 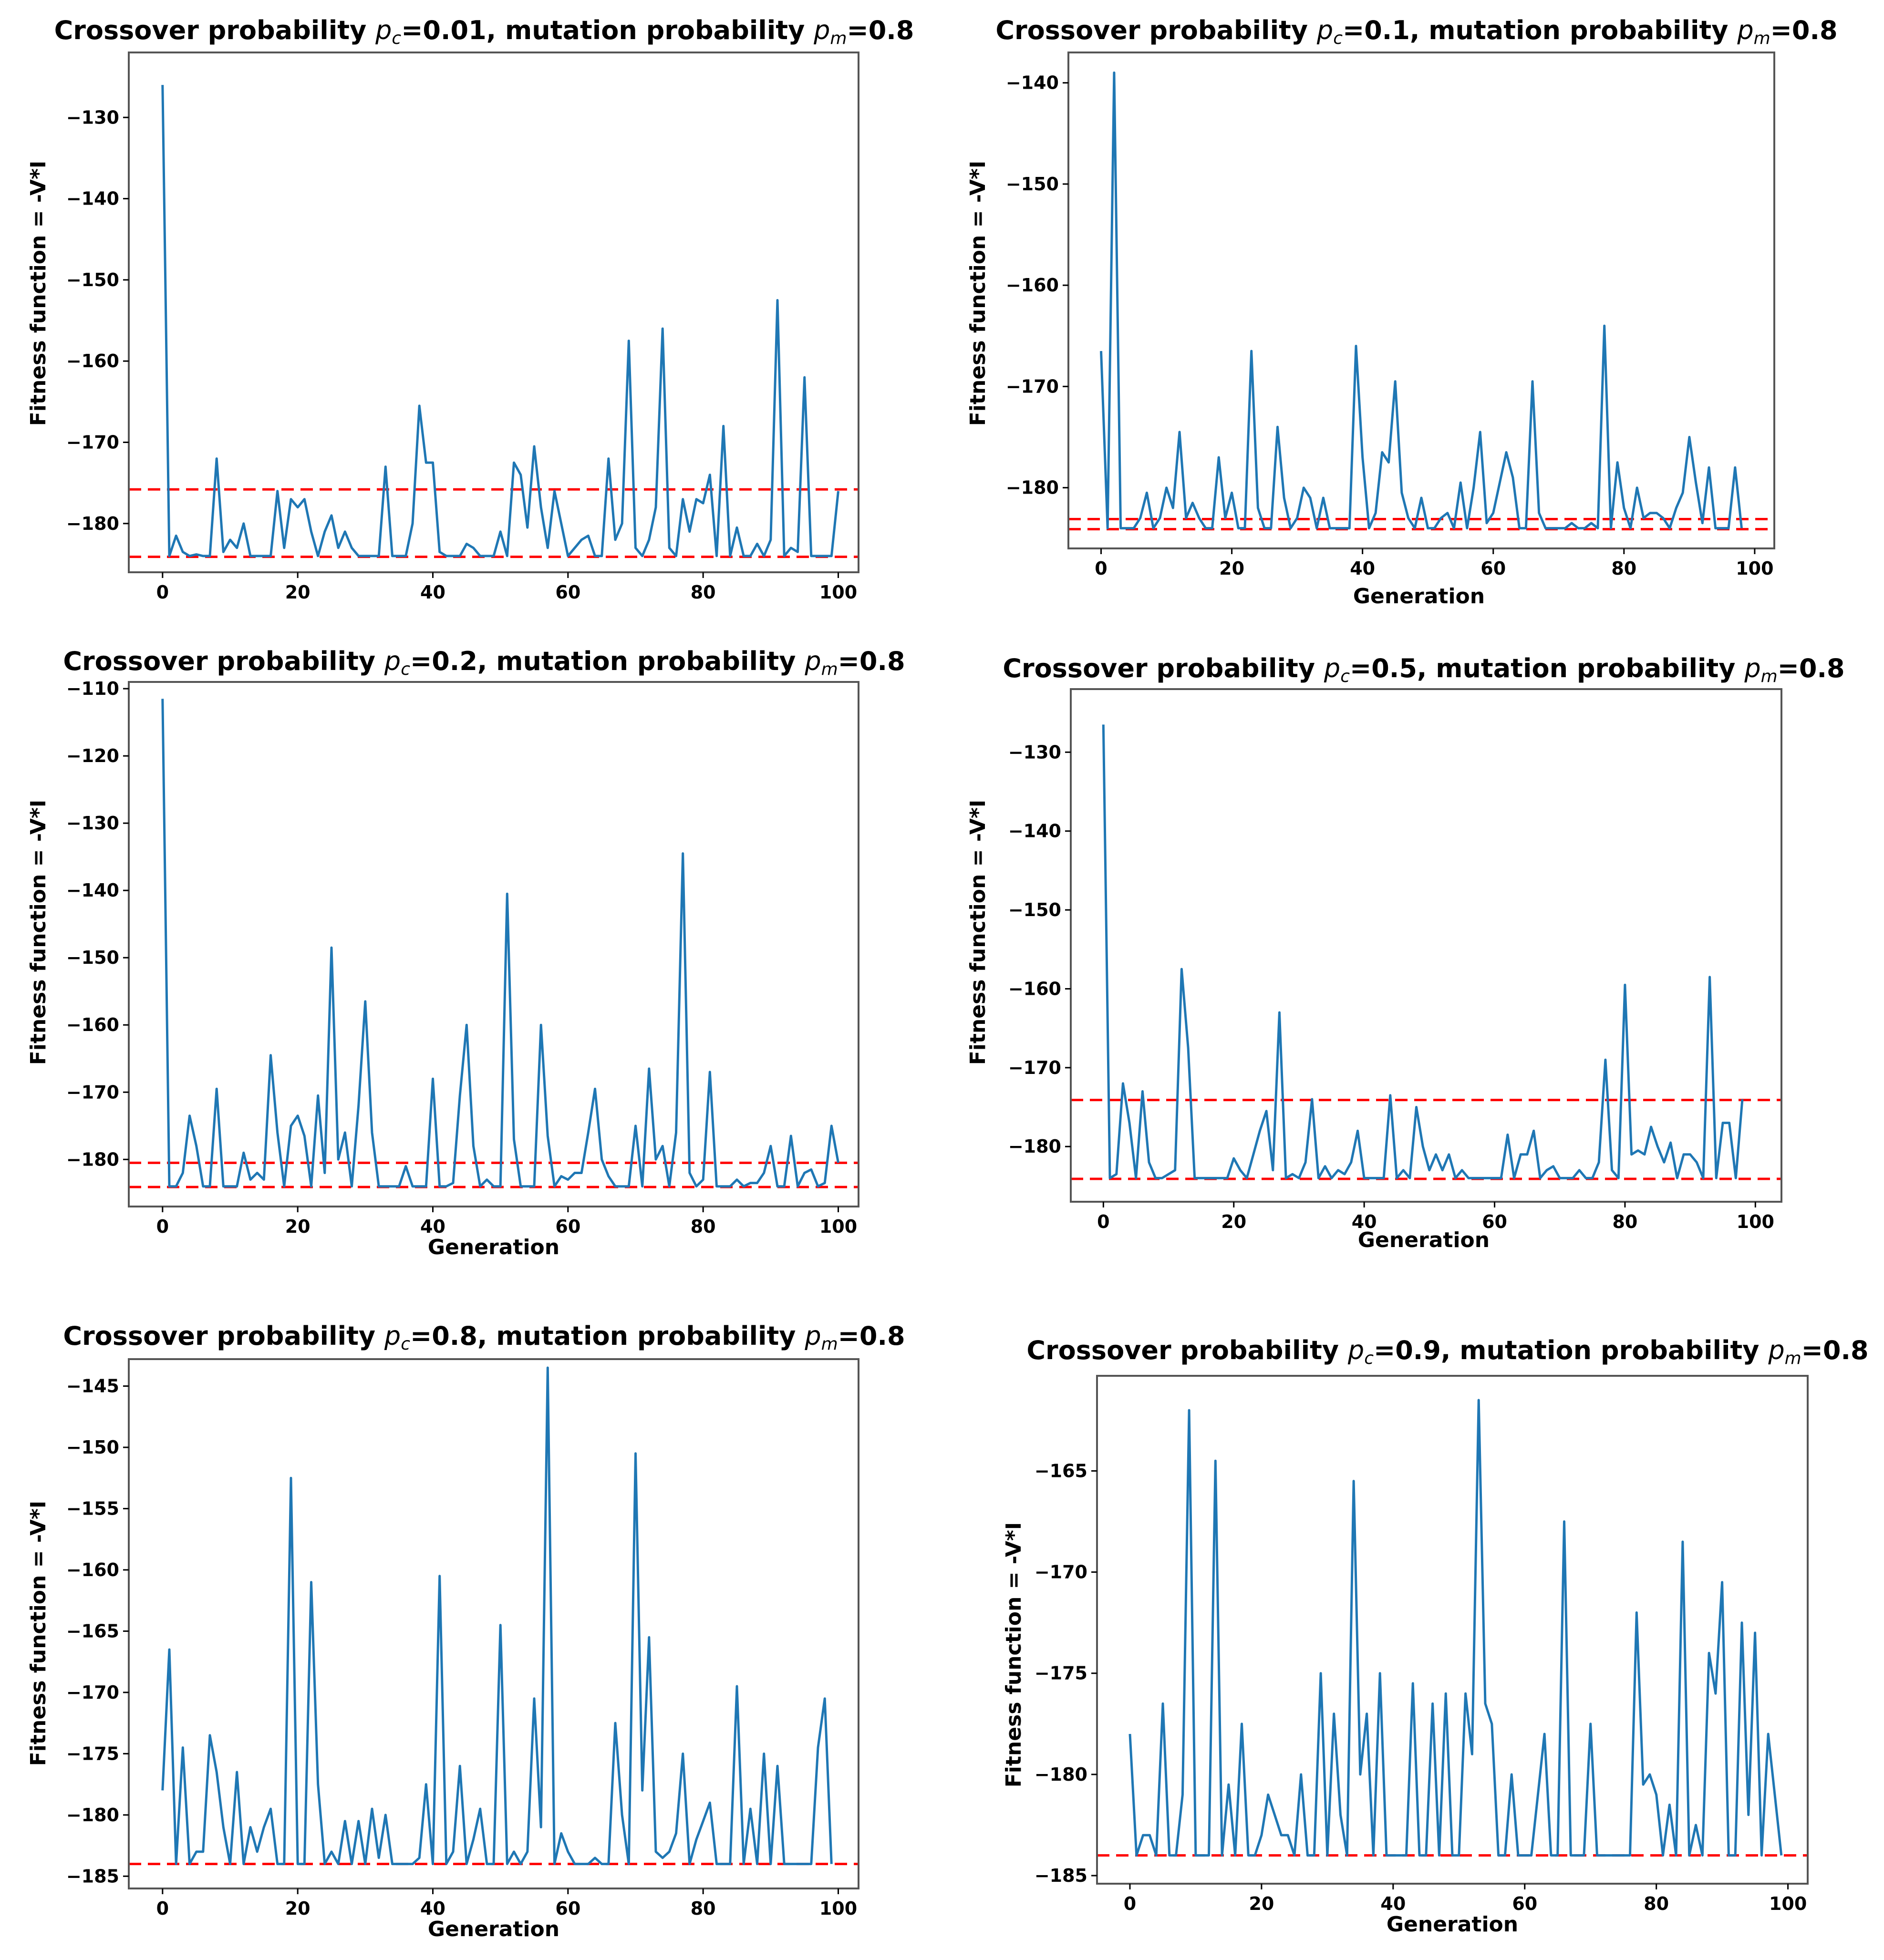 I want to click on y-tick-label: −110, so click(x=92, y=688).